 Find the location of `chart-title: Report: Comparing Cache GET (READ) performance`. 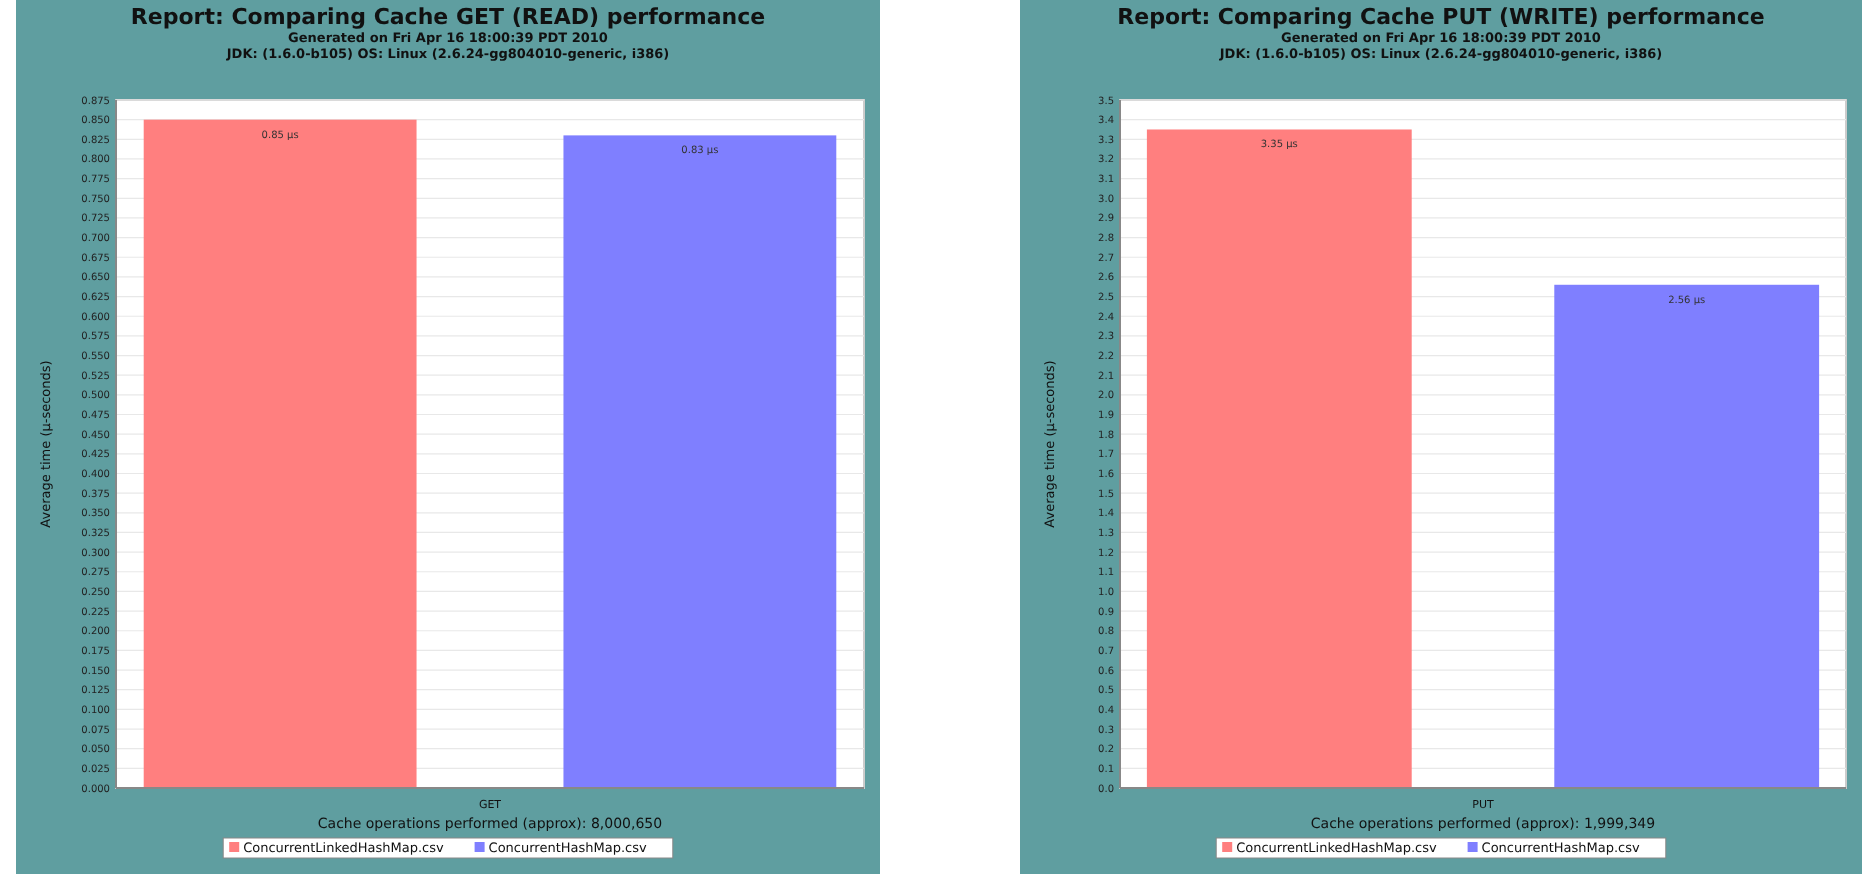

chart-title: Report: Comparing Cache GET (READ) performance is located at coordinates (448, 17).